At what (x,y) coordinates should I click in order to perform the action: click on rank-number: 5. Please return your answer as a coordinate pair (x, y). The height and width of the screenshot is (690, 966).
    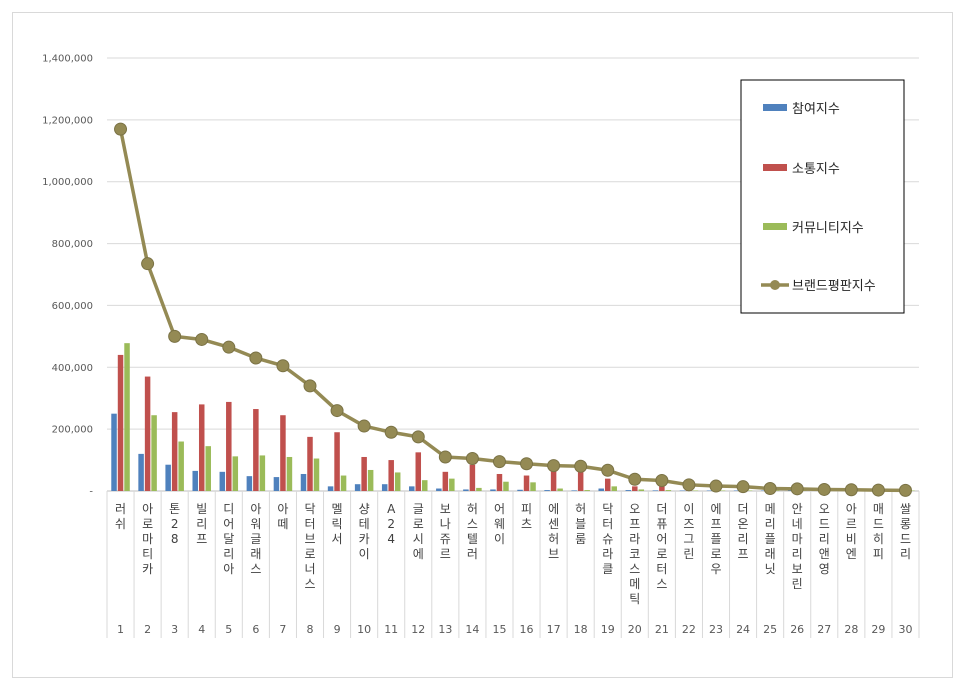
    Looking at the image, I should click on (228, 629).